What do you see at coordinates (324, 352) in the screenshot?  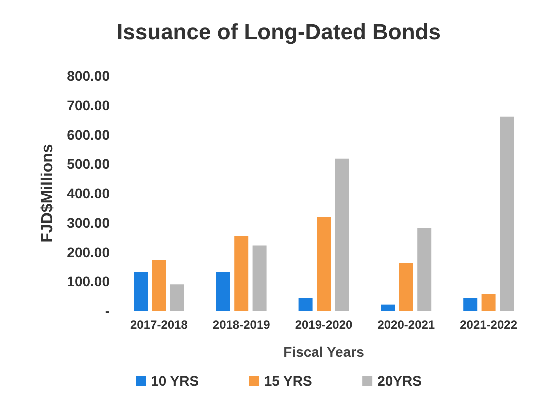 I see `x-axis-title: Fiscal Years` at bounding box center [324, 352].